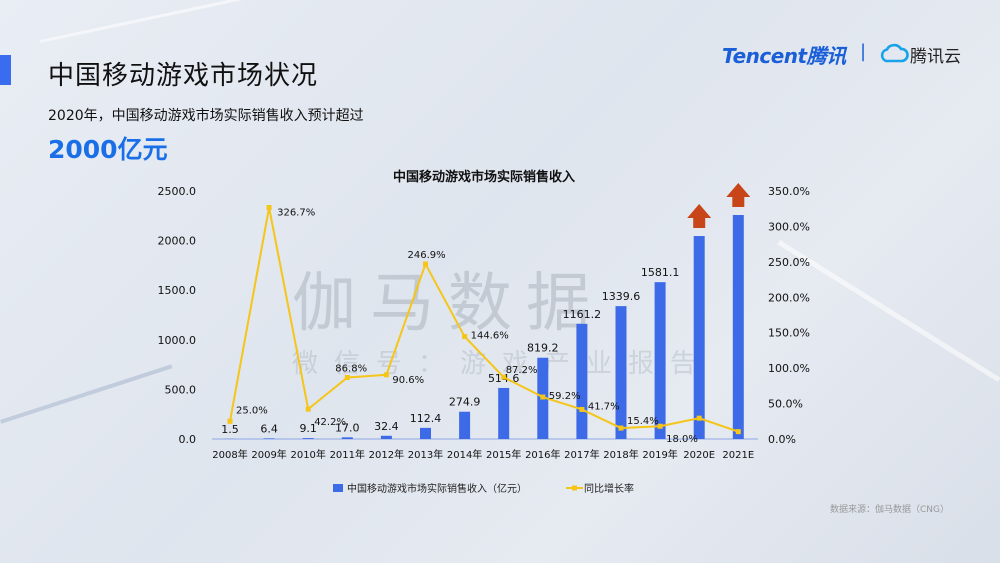 The width and height of the screenshot is (1000, 563). Describe the element at coordinates (620, 454) in the screenshot. I see `x-tick-label: 2018年` at that location.